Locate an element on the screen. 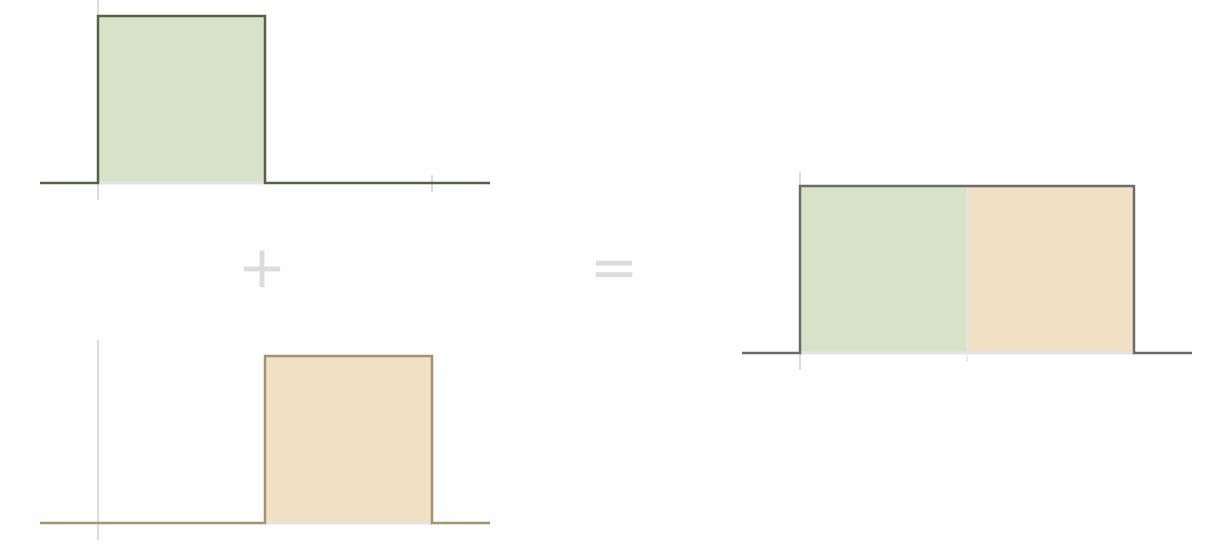  first-pulse-outline is located at coordinates (265, 99).